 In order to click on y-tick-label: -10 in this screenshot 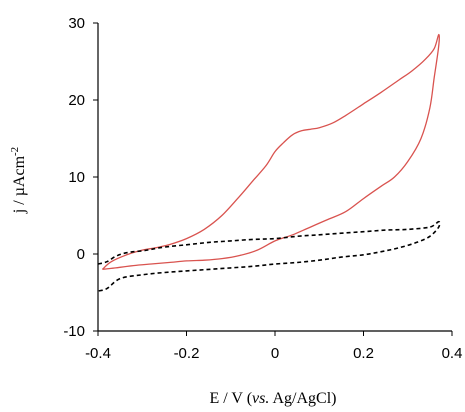, I will do `click(74, 331)`.